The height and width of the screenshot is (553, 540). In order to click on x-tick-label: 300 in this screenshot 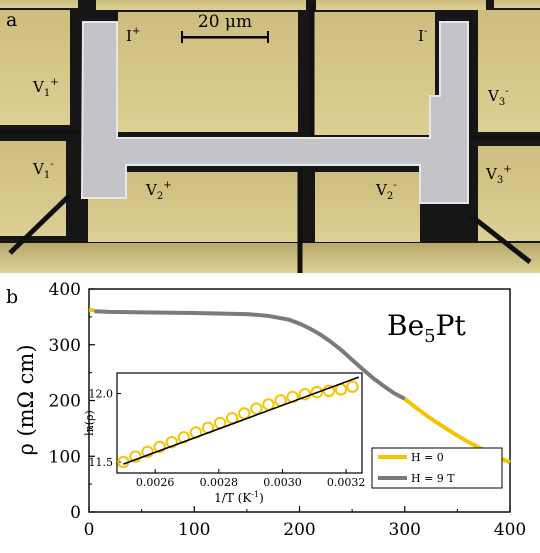, I will do `click(405, 530)`.